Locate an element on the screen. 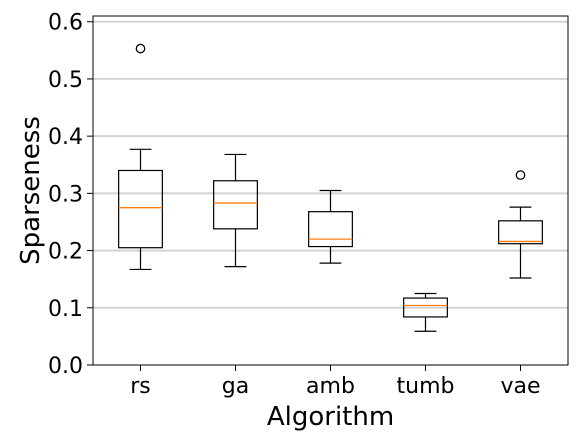 Image resolution: width=576 pixels, height=442 pixels. y-axis-ticks: 0.0 0.1 0.2 0.3 0.4 0.5 0.6 is located at coordinates (70, 195).